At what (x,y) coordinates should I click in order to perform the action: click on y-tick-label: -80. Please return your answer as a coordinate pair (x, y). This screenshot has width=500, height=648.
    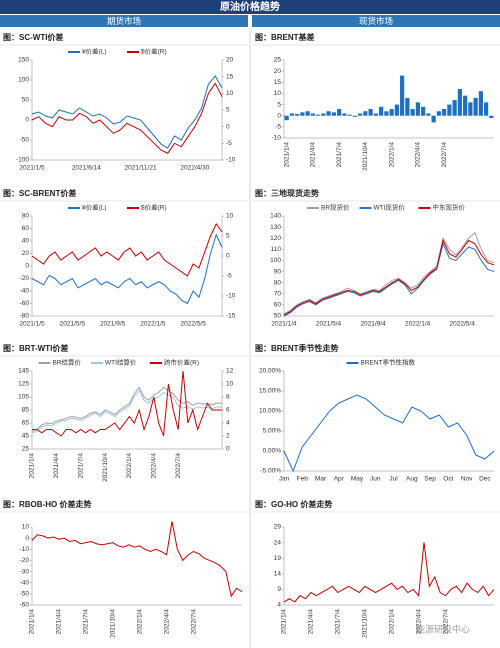
    Looking at the image, I should click on (25, 316).